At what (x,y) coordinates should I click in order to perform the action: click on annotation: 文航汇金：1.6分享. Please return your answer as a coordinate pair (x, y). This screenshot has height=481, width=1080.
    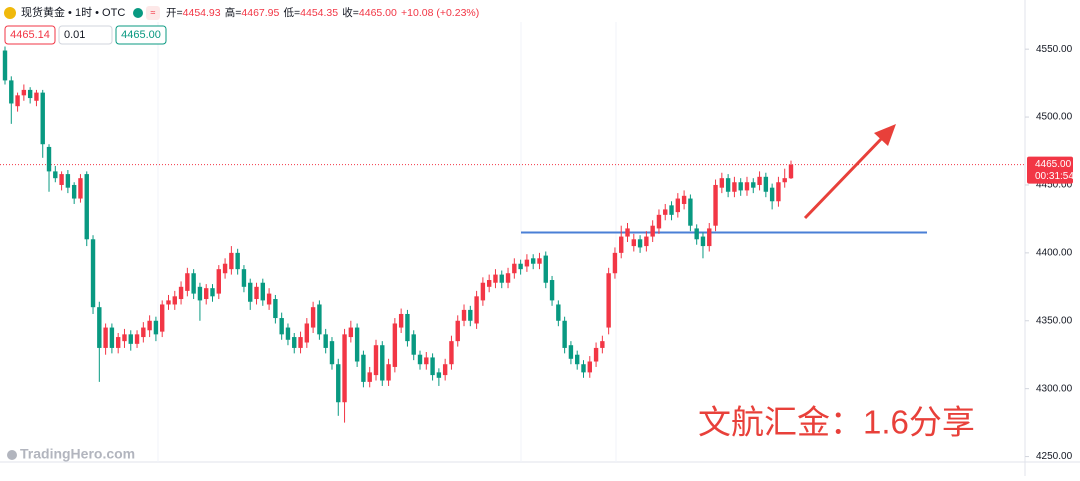
    Looking at the image, I should click on (836, 422).